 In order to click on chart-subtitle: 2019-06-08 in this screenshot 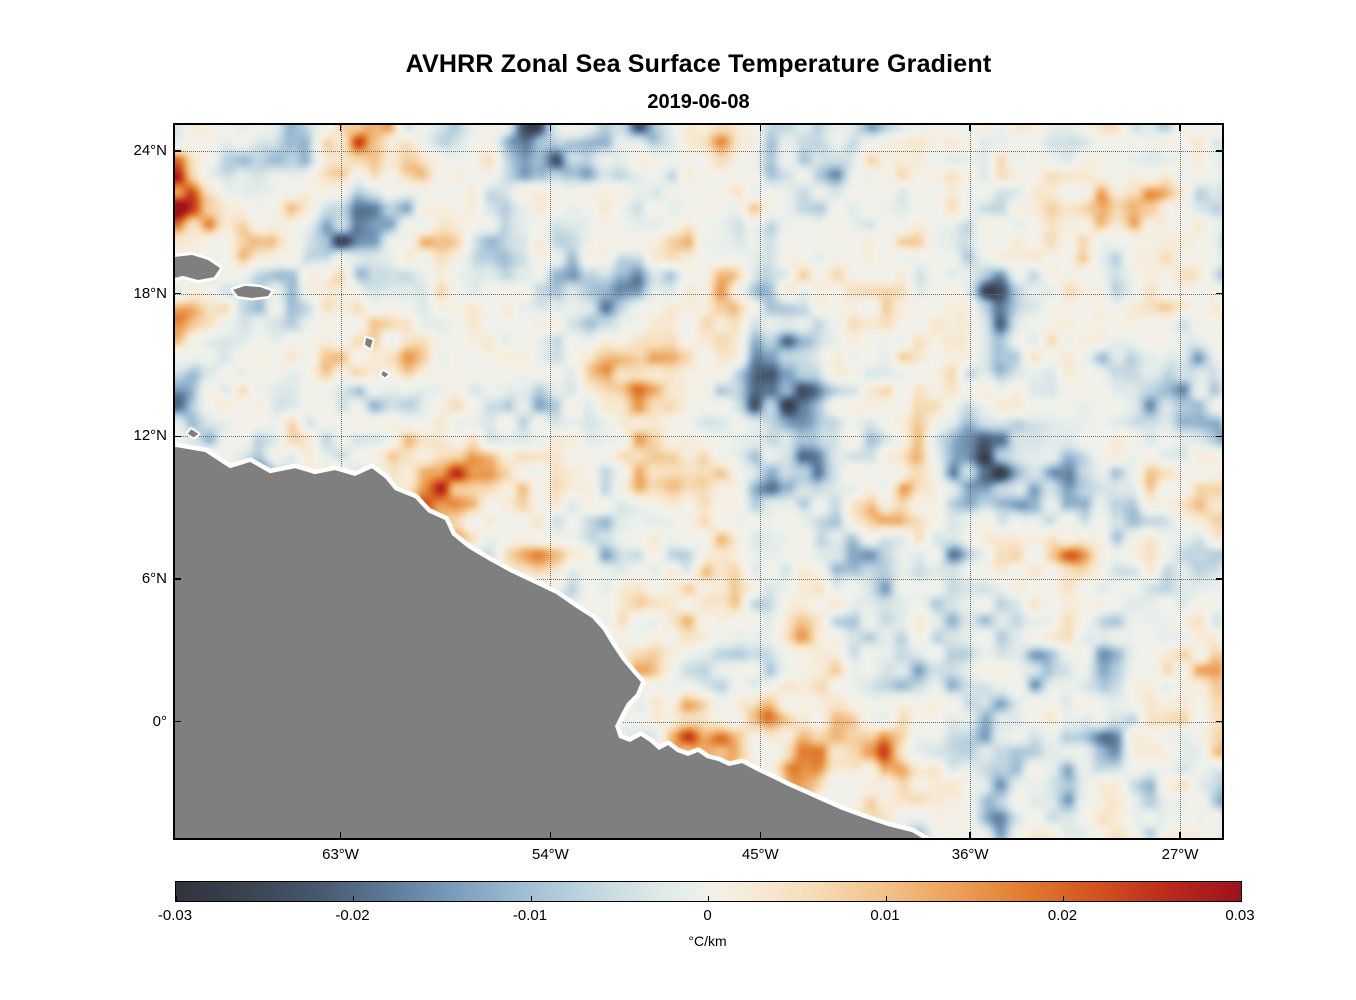, I will do `click(698, 102)`.